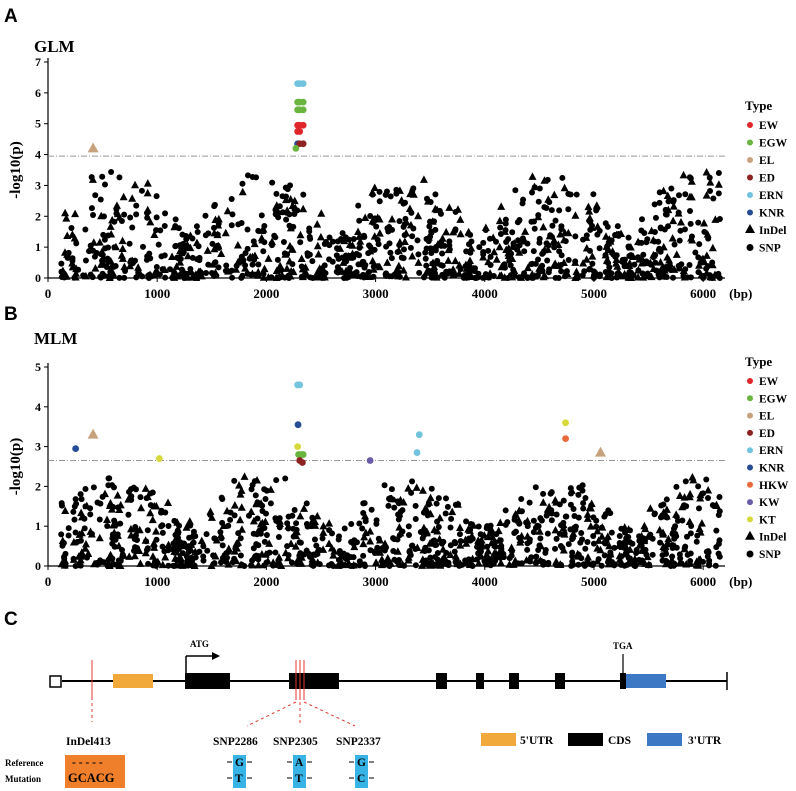 The image size is (796, 791). I want to click on panel-label-b: B, so click(11, 314).